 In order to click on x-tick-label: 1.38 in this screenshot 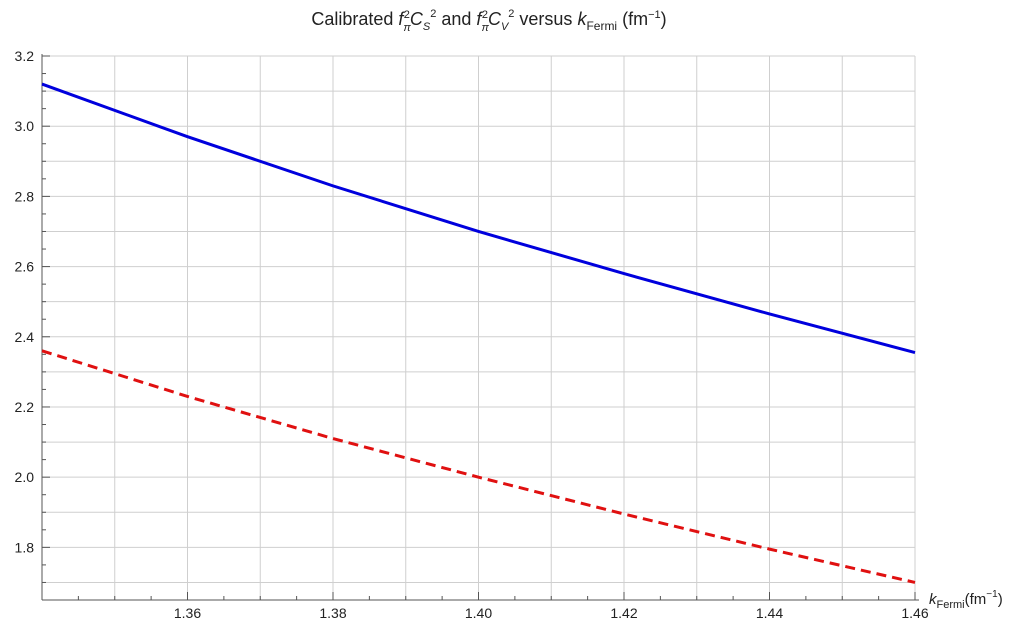, I will do `click(332, 613)`.